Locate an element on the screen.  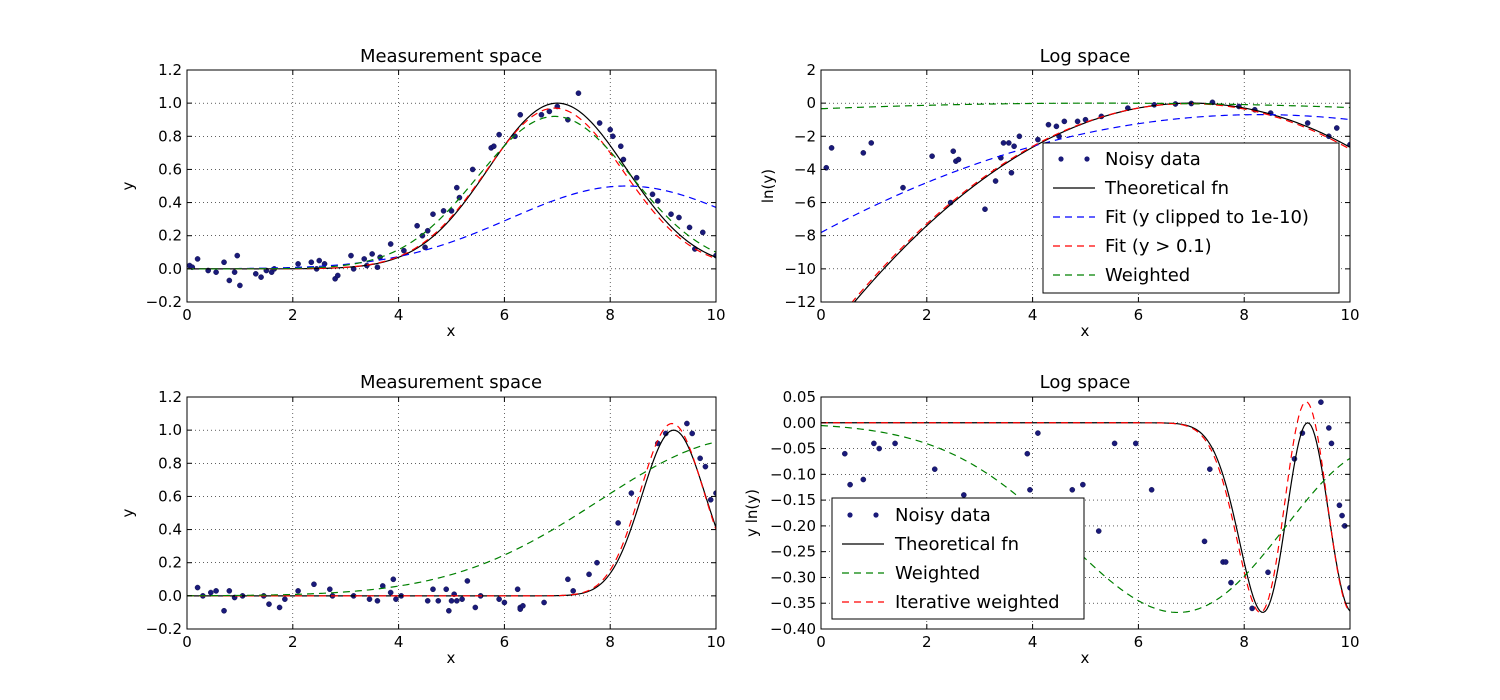
legend-swatch-marker is located at coordinates (876, 515).